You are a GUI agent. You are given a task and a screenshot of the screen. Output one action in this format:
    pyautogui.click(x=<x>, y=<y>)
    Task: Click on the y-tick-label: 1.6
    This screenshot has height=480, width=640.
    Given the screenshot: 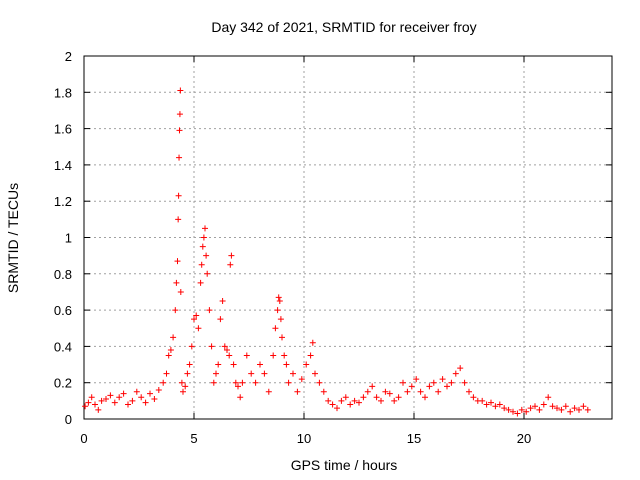 What is the action you would take?
    pyautogui.click(x=63, y=129)
    